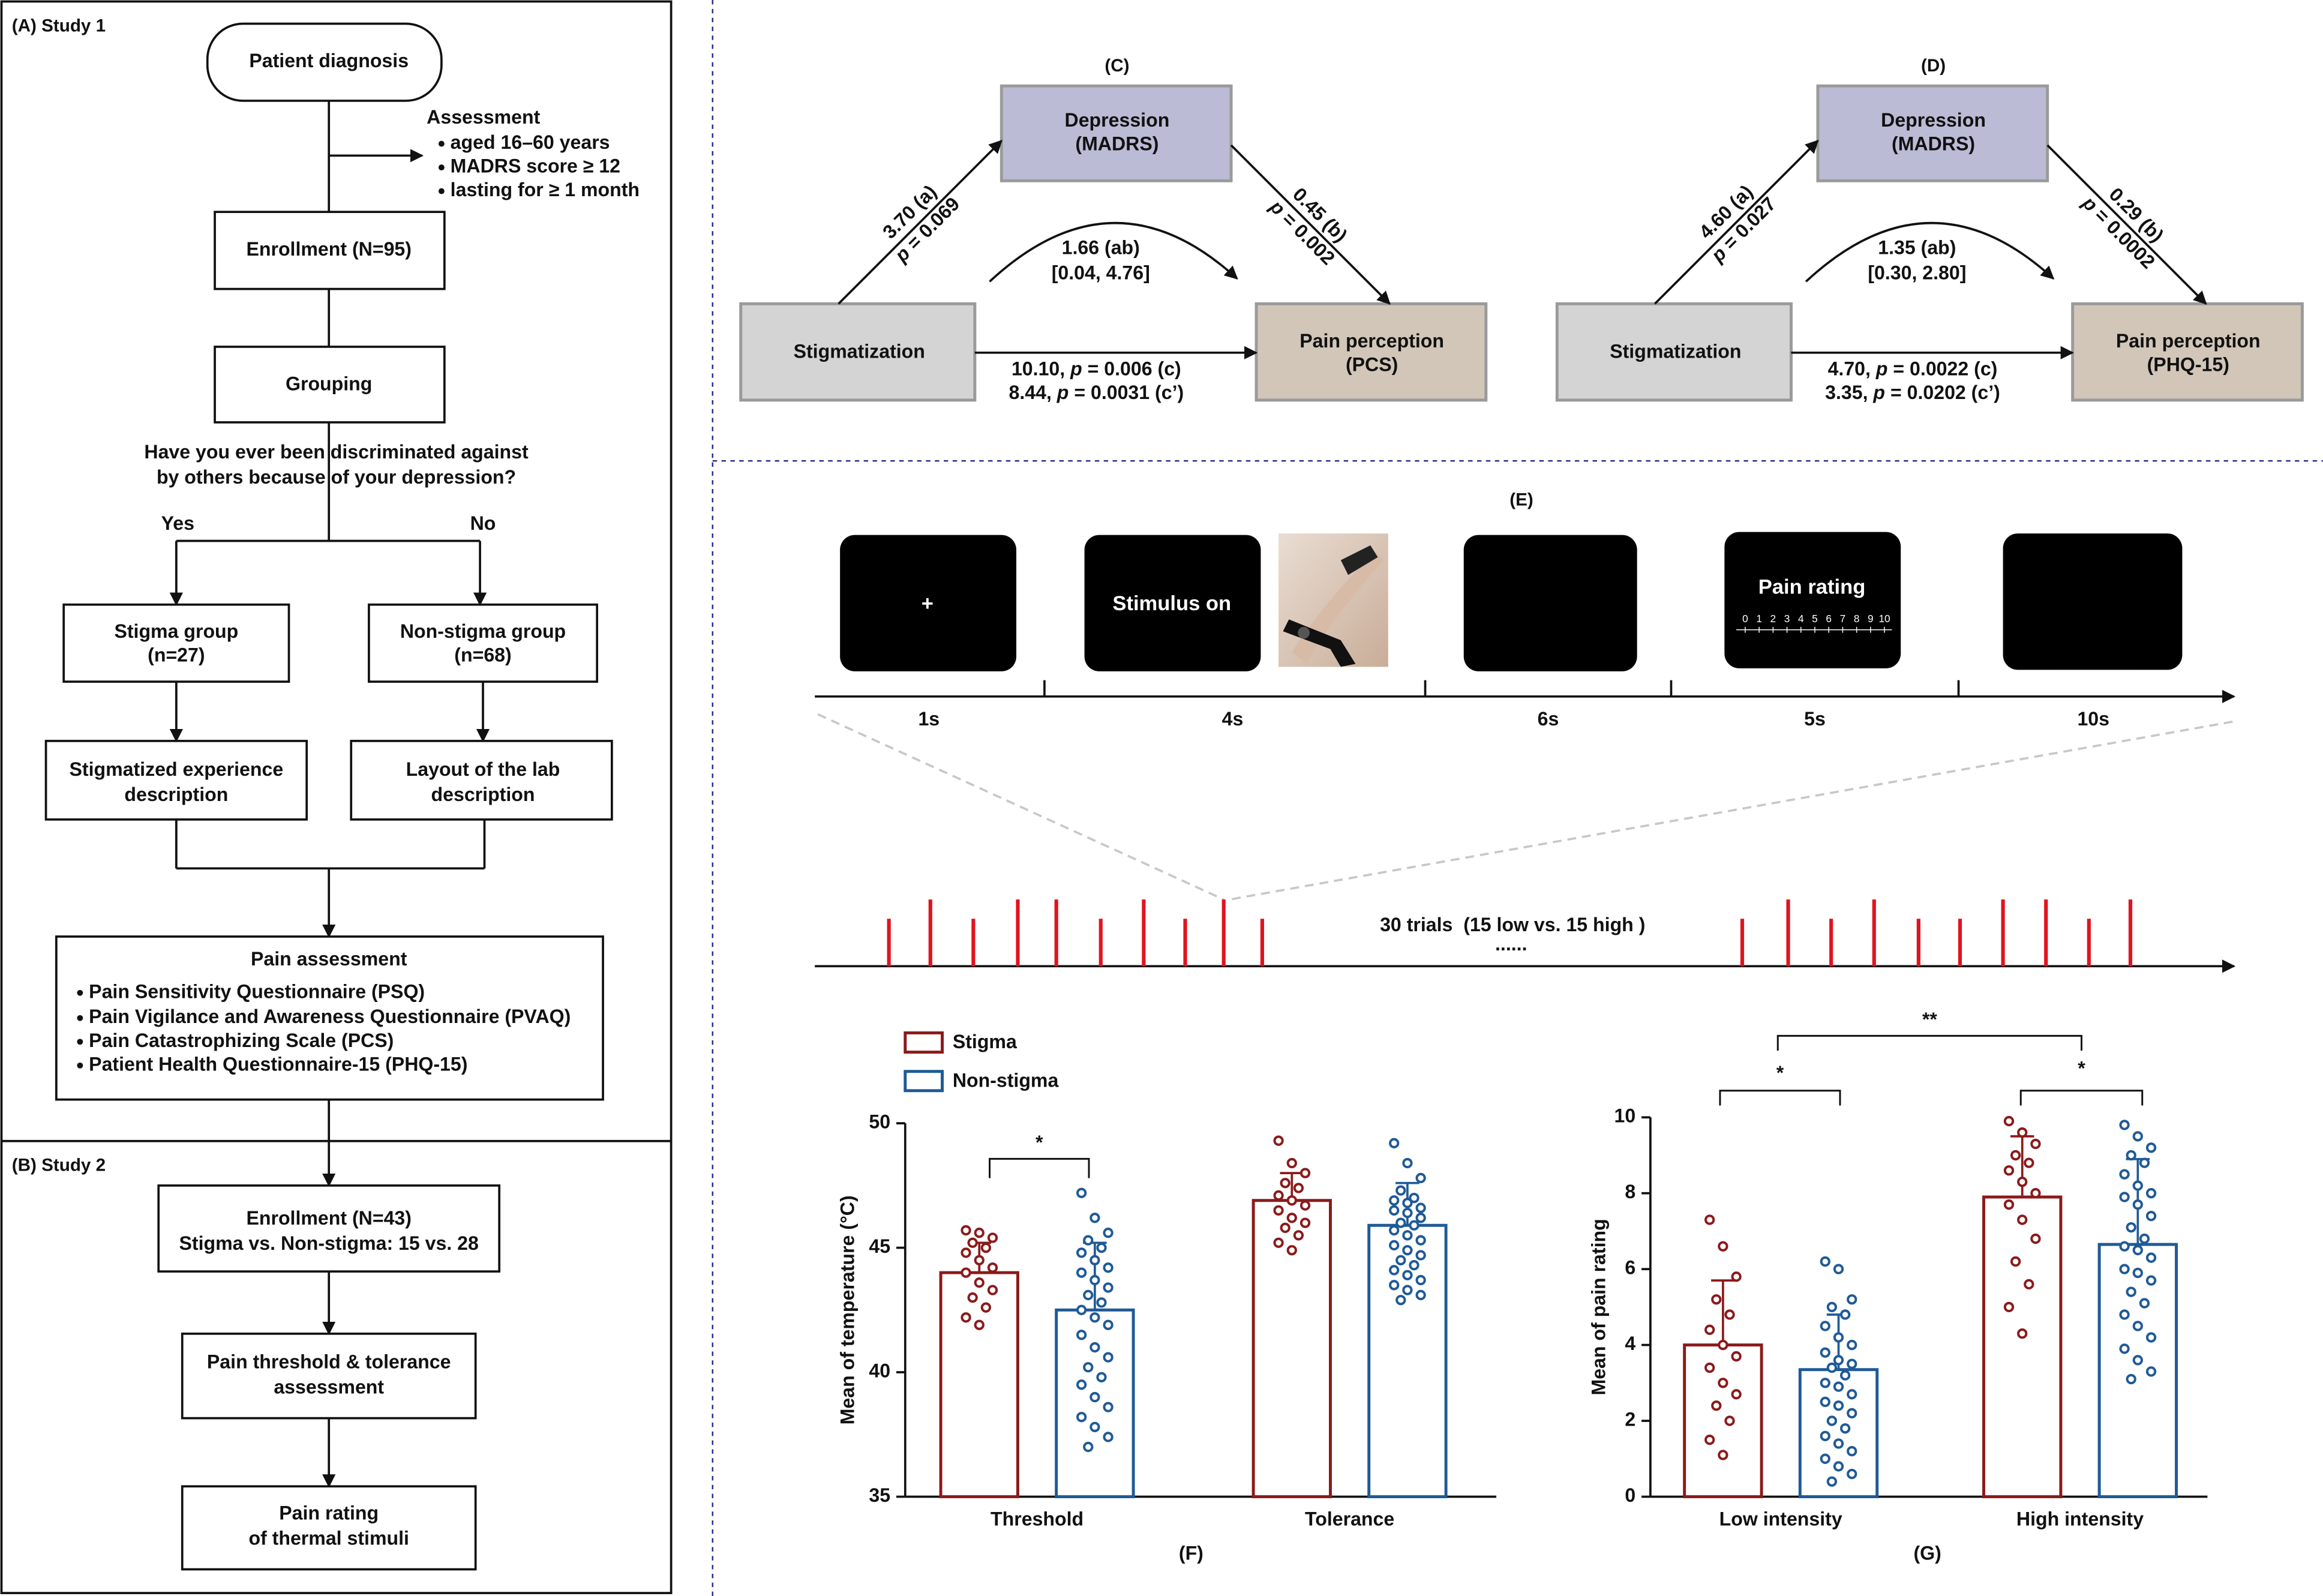 This screenshot has width=2323, height=1596. What do you see at coordinates (176, 631) in the screenshot?
I see `node-label: Stigma group` at bounding box center [176, 631].